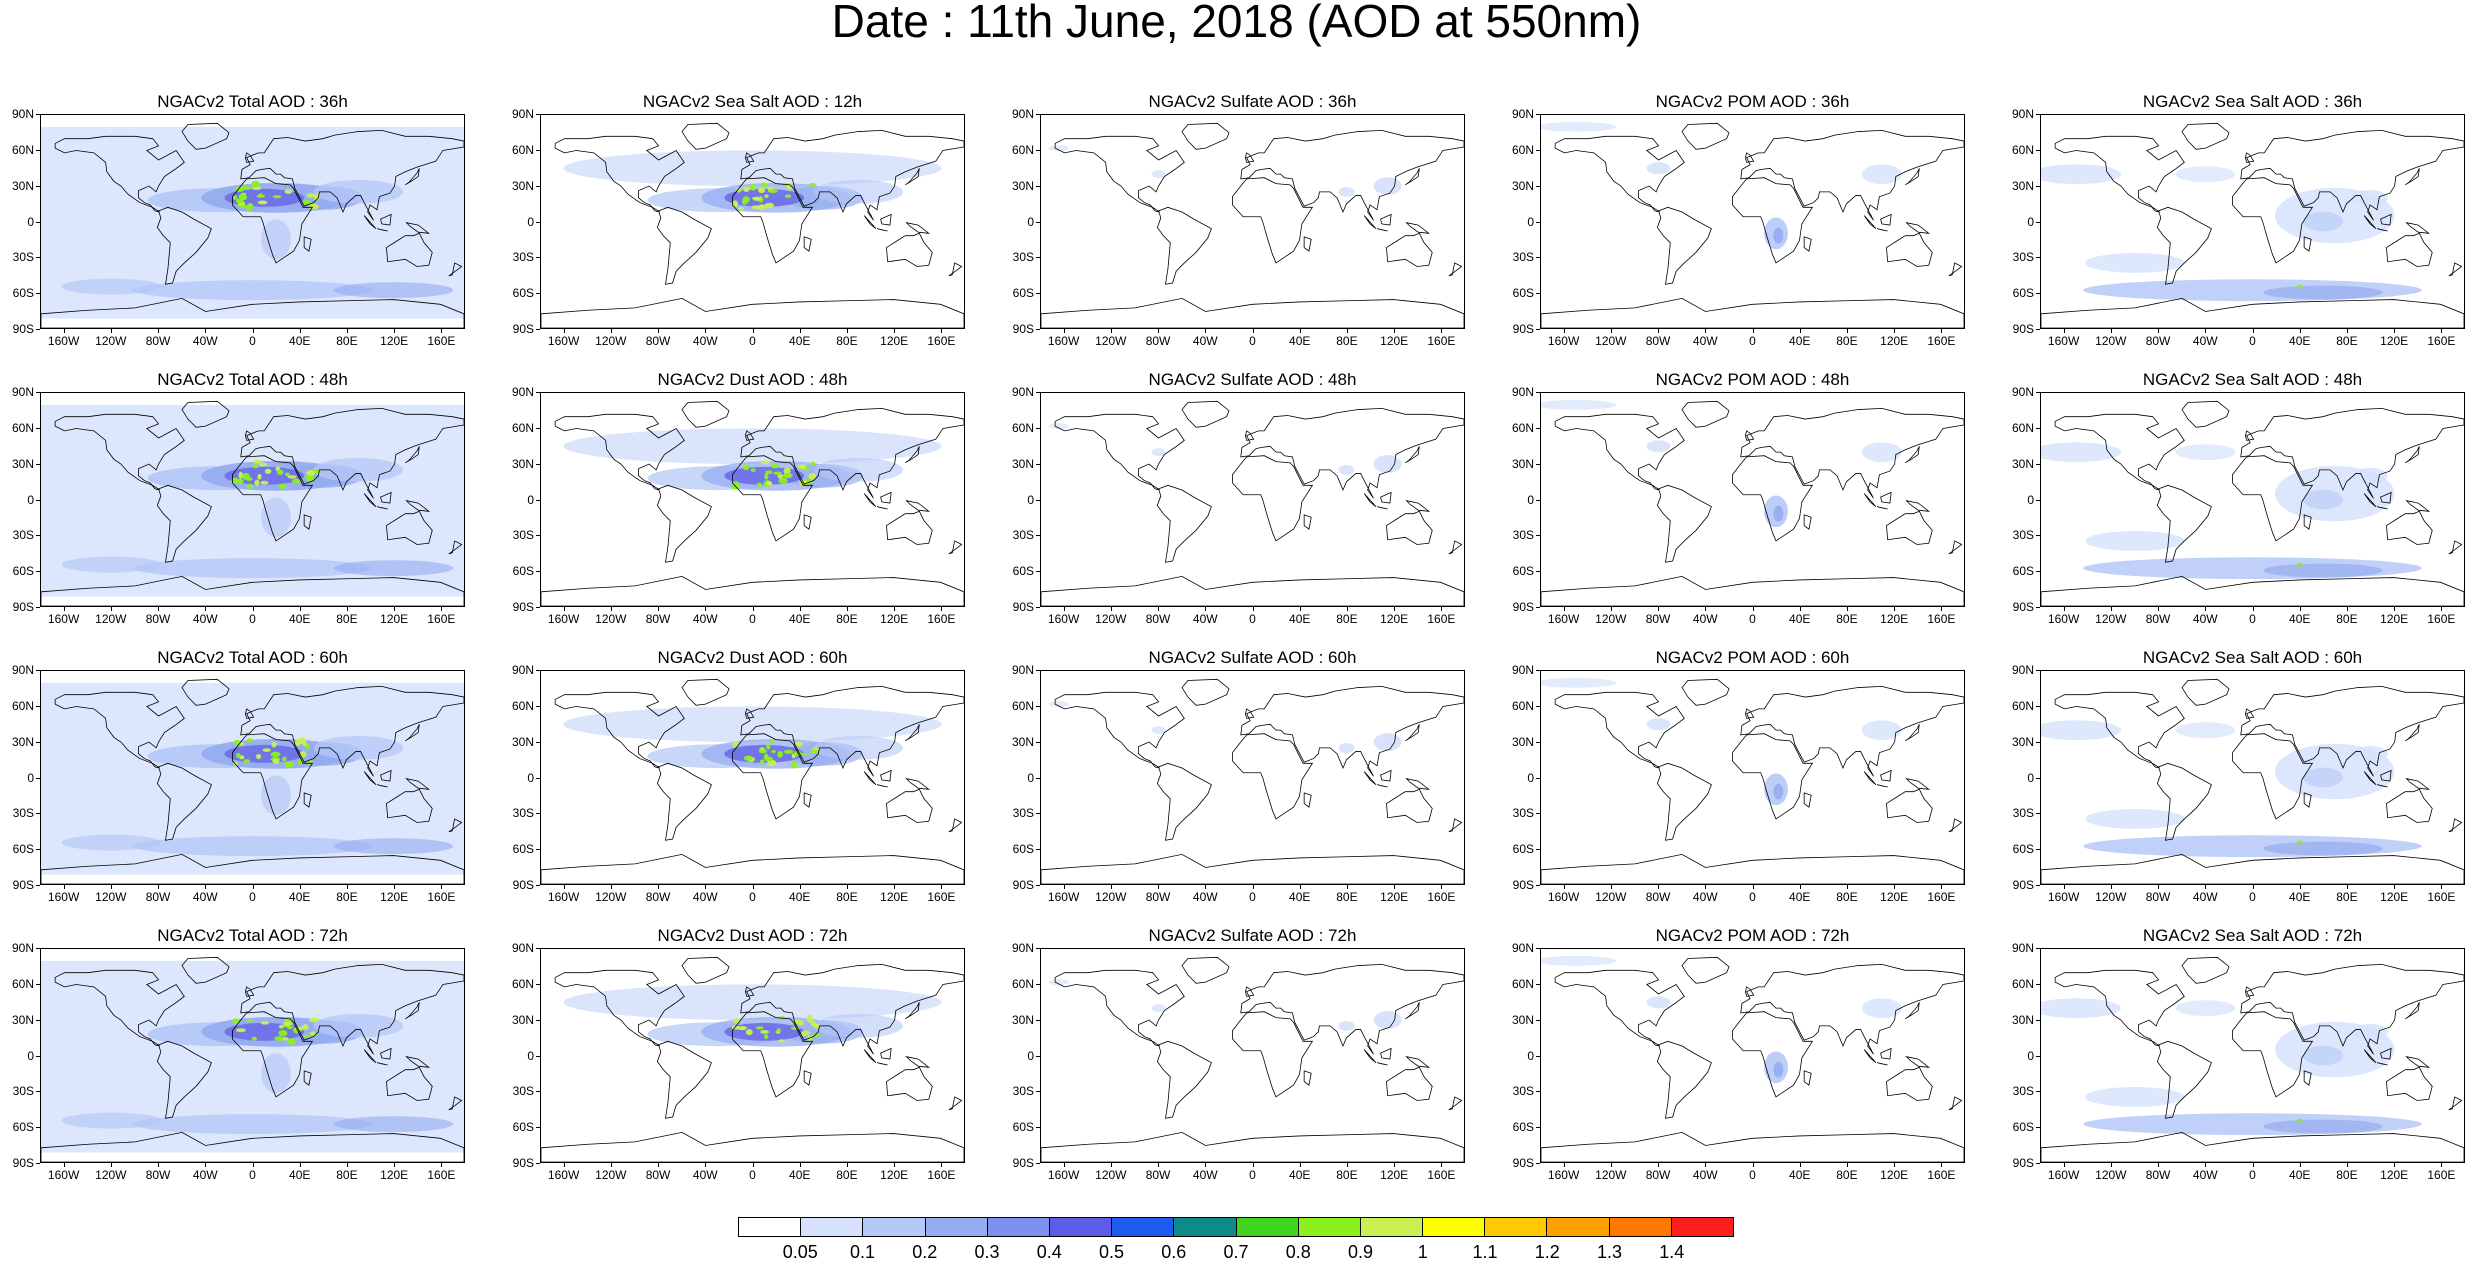 Image resolution: width=2473 pixels, height=1263 pixels. What do you see at coordinates (252, 657) in the screenshot?
I see `panel-title: NGACv2 Total AOD : 60h` at bounding box center [252, 657].